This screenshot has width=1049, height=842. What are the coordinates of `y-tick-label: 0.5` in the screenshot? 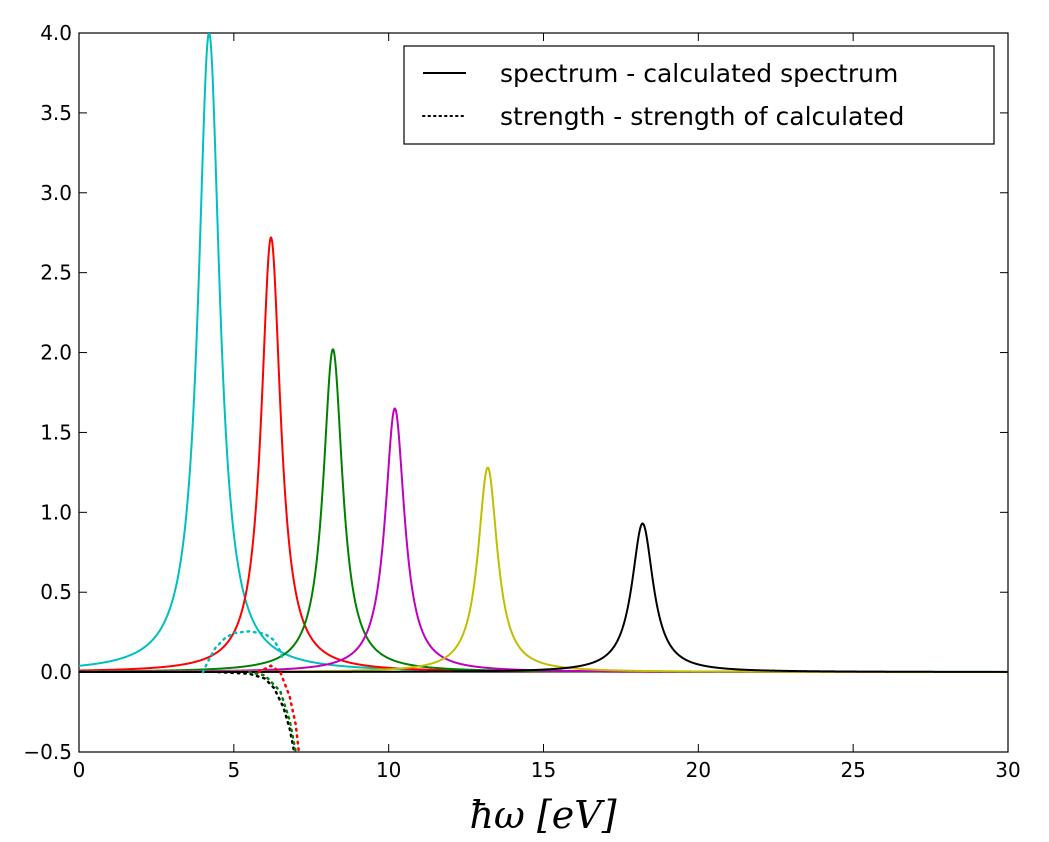 It's located at (56, 592).